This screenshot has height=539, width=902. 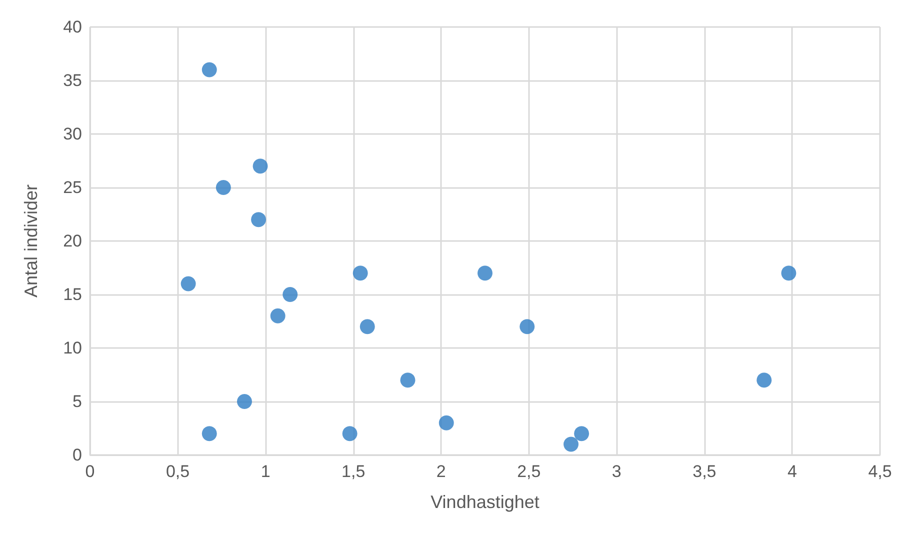 What do you see at coordinates (529, 471) in the screenshot?
I see `x-tick-label: 2,5` at bounding box center [529, 471].